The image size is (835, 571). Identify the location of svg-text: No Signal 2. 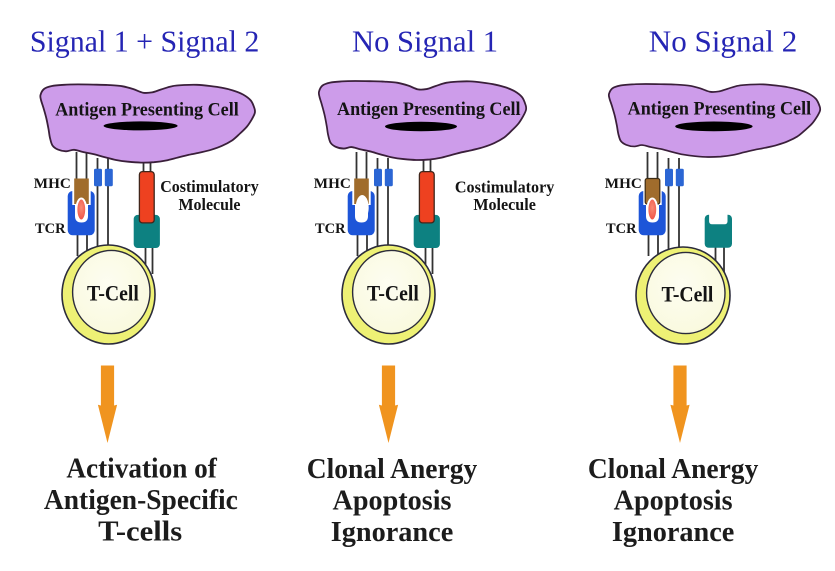
(723, 41).